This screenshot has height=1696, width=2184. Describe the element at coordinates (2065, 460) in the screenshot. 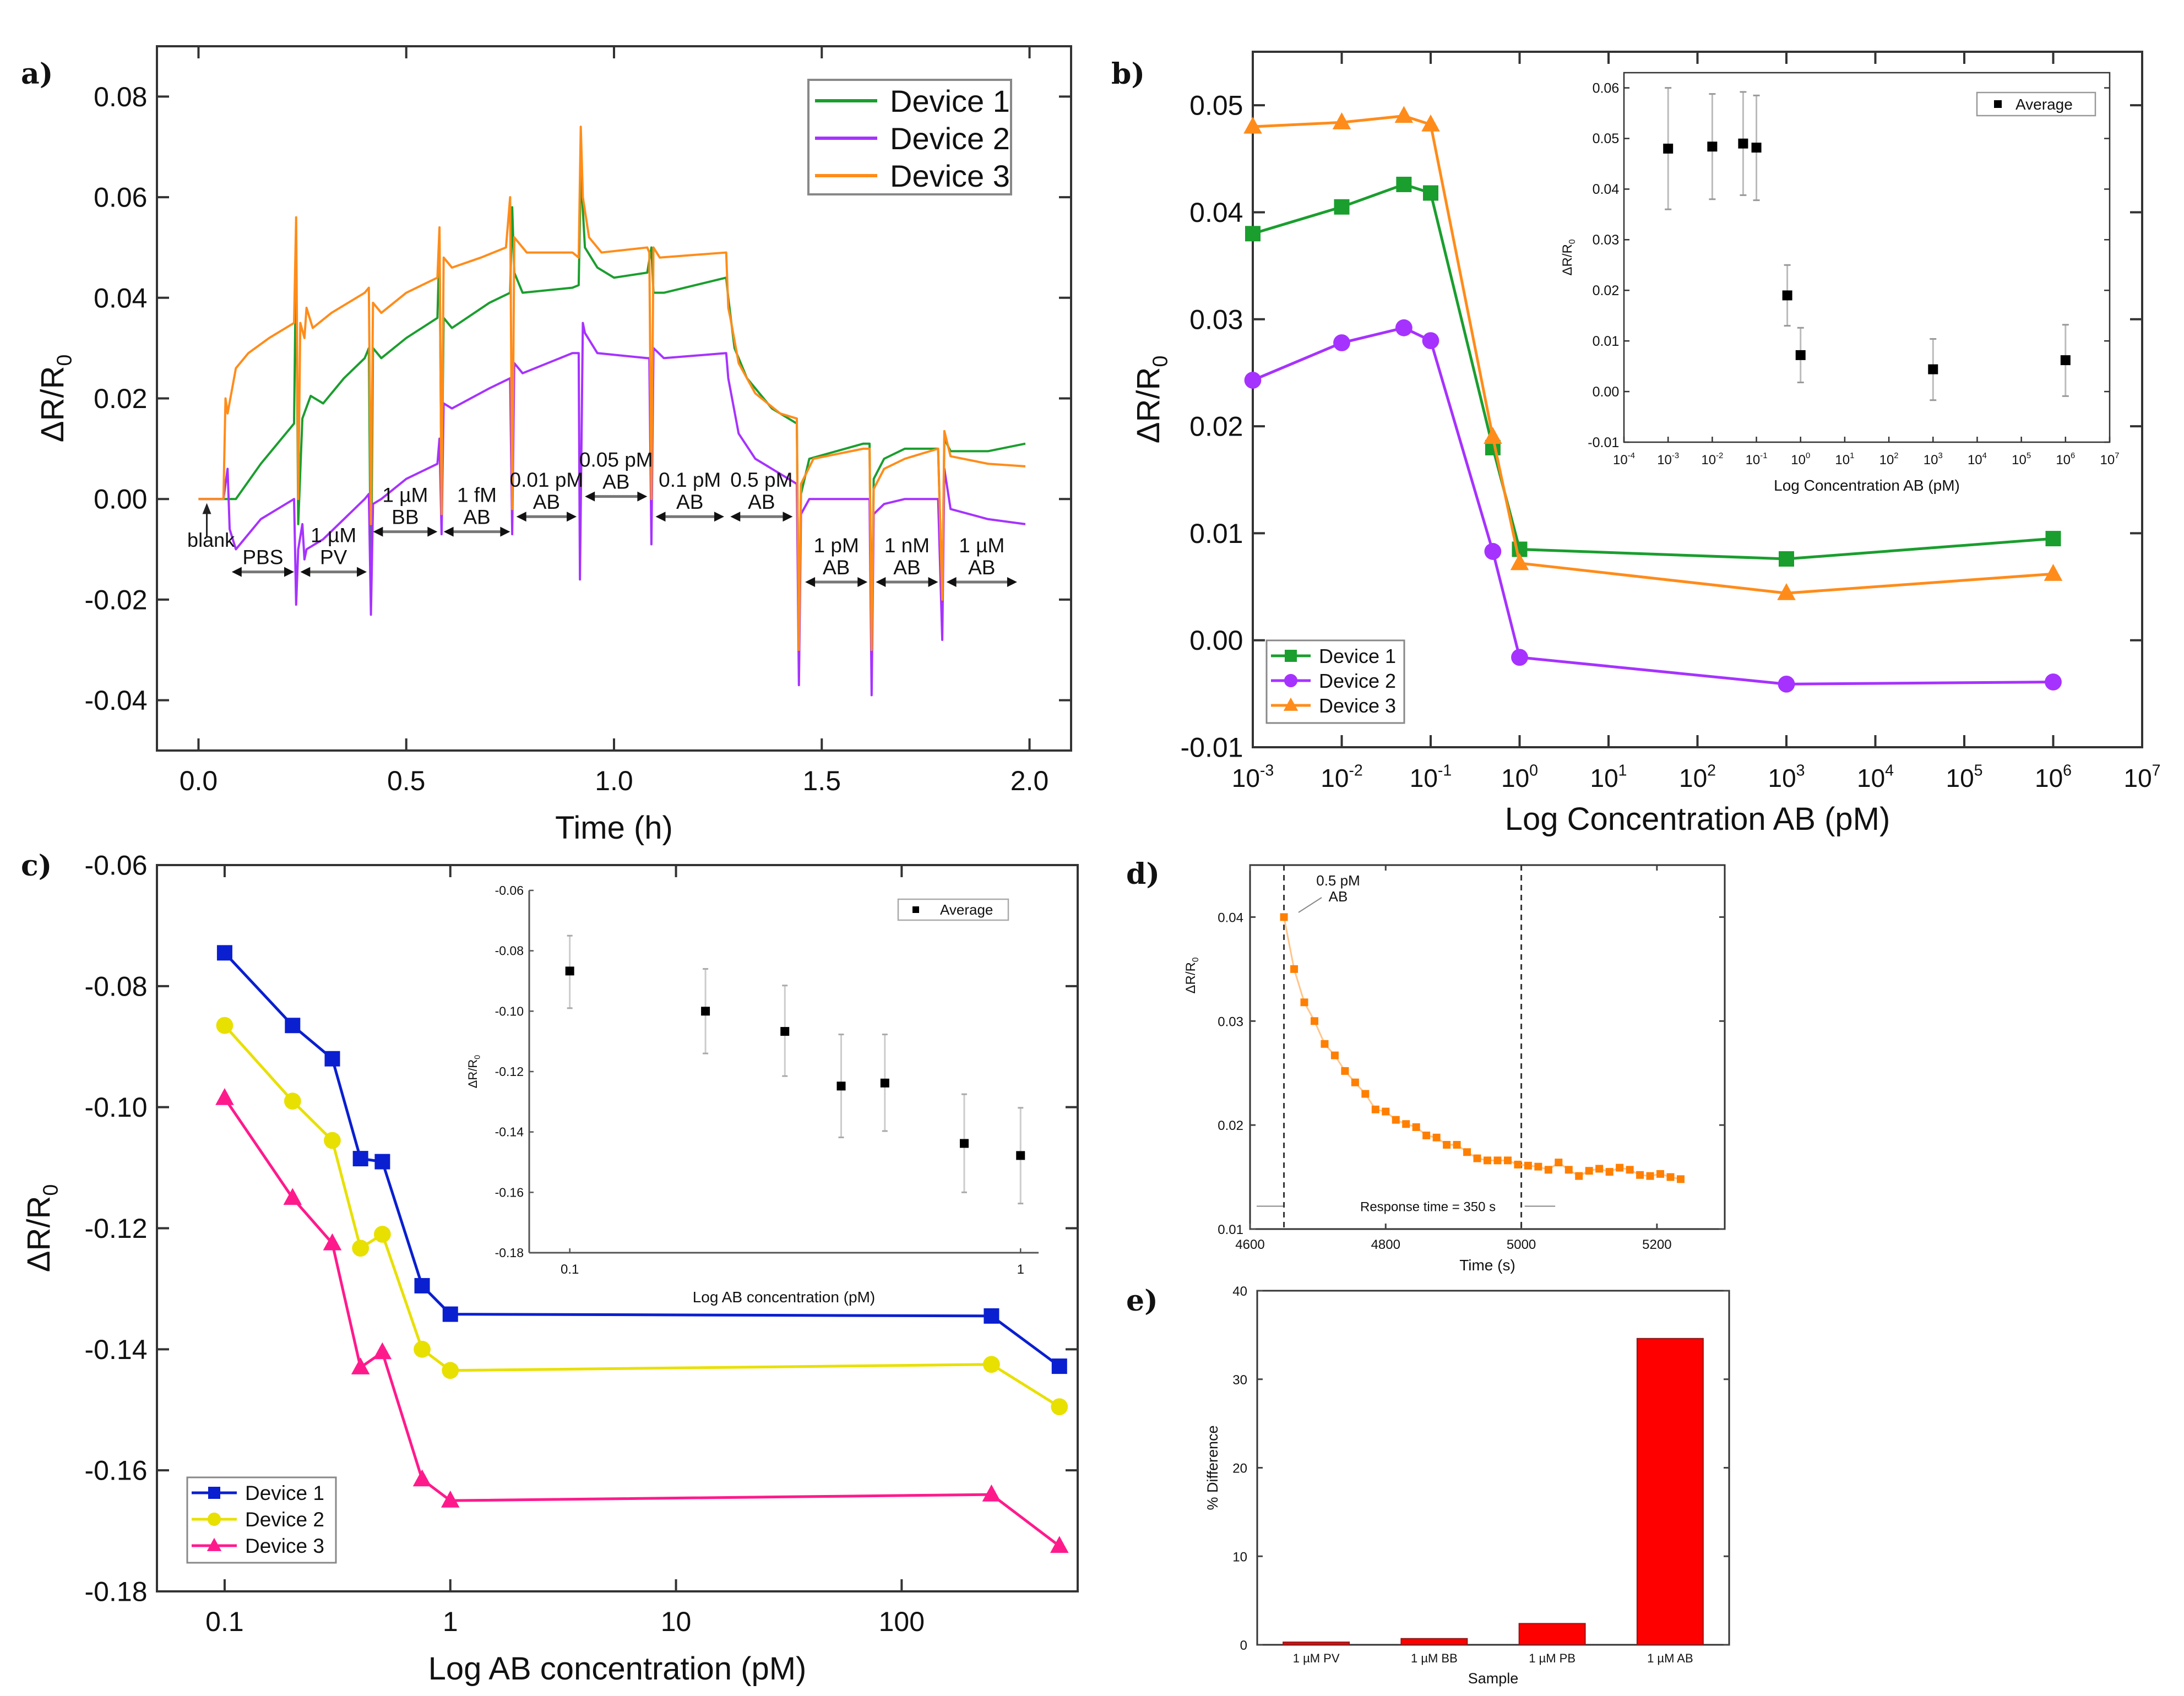

I see `x-tick-label: 10⁶` at that location.